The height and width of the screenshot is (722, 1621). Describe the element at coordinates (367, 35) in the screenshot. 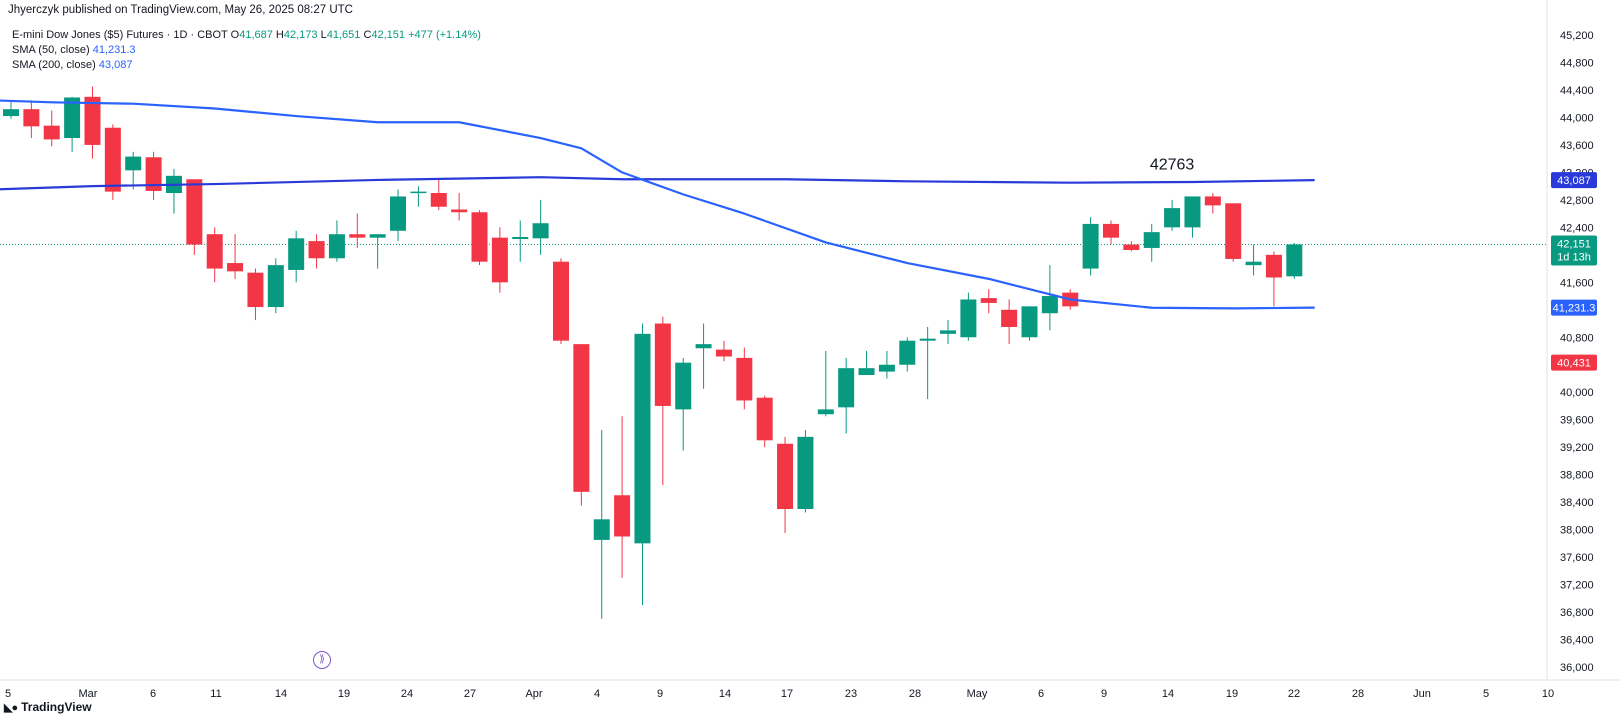

I see `legend-close-label: C` at that location.